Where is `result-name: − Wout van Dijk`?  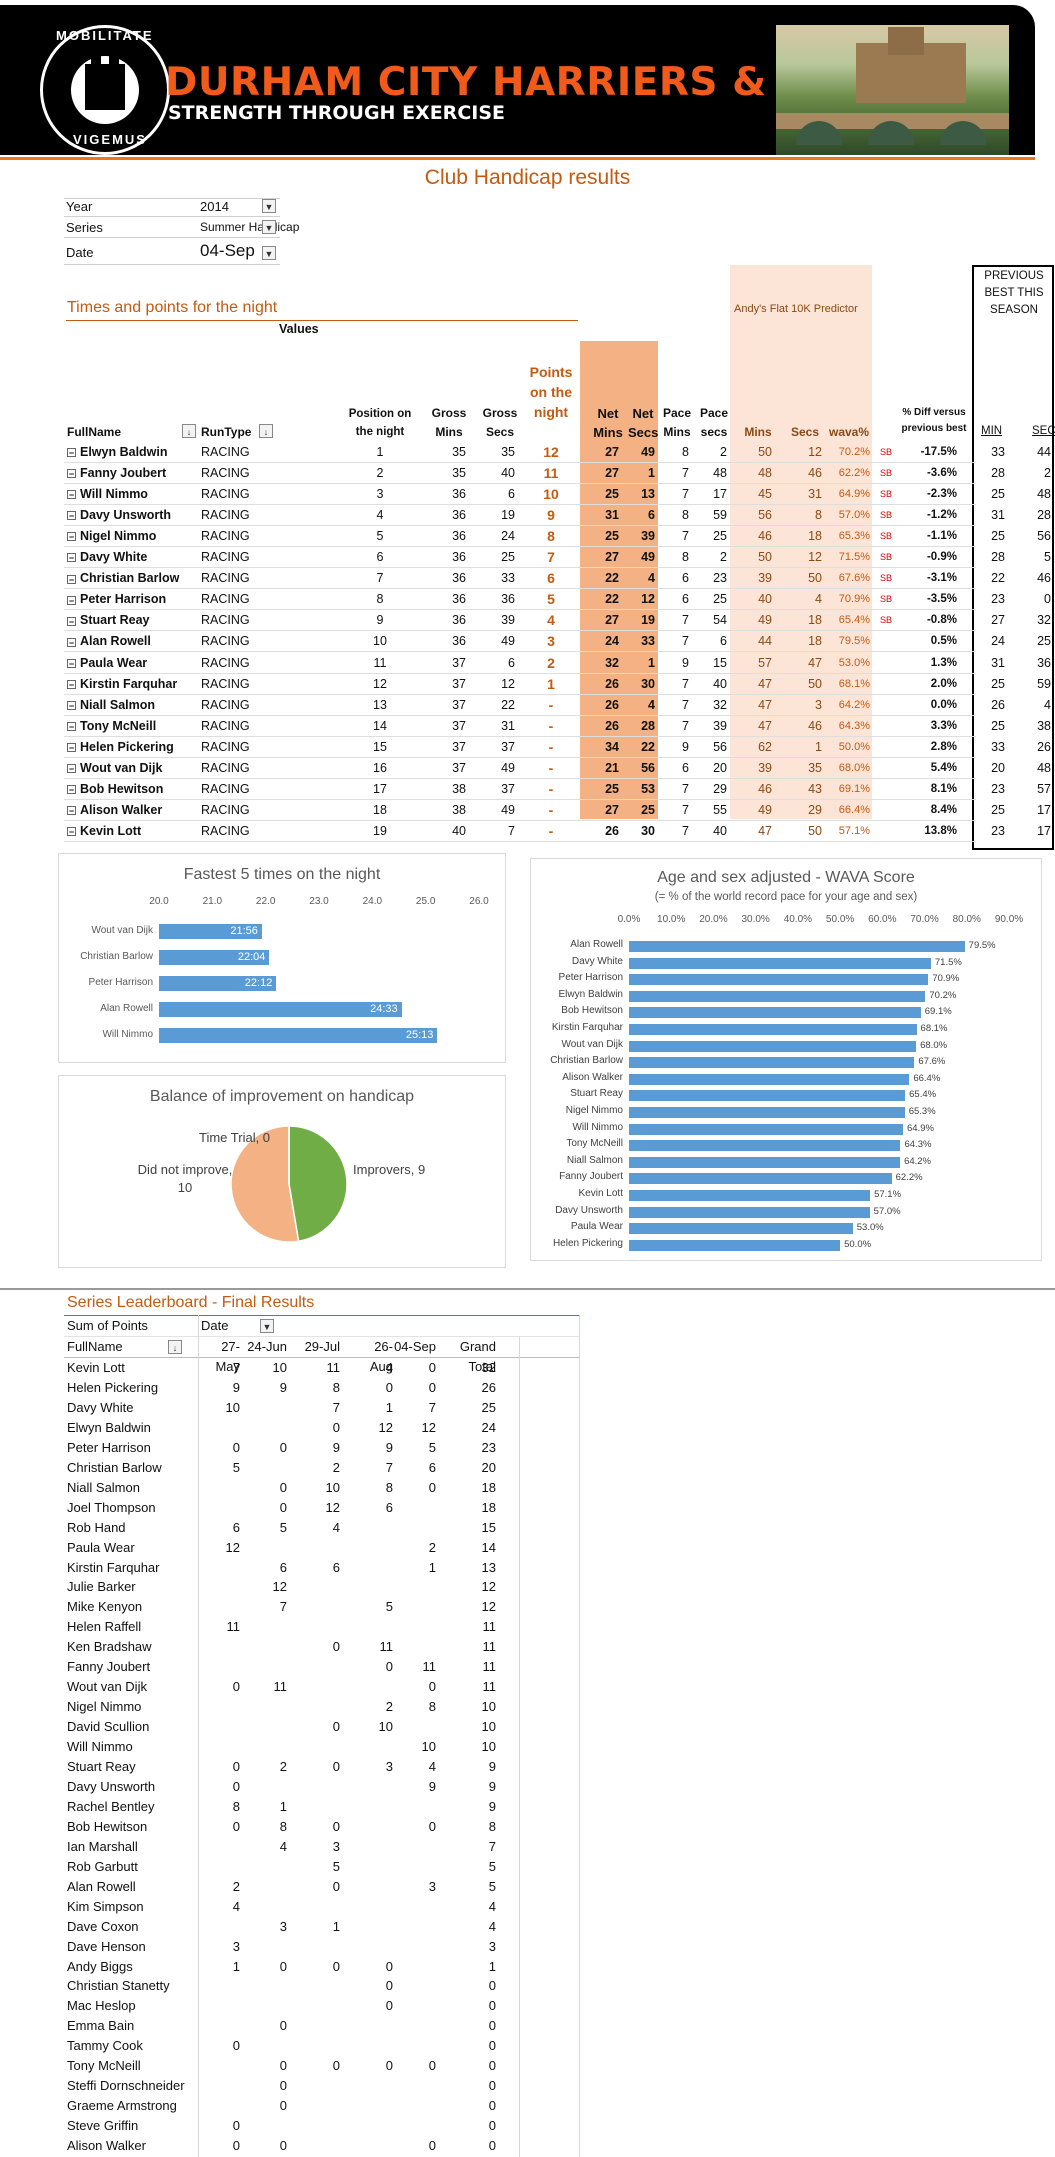 result-name: − Wout van Dijk is located at coordinates (134, 768).